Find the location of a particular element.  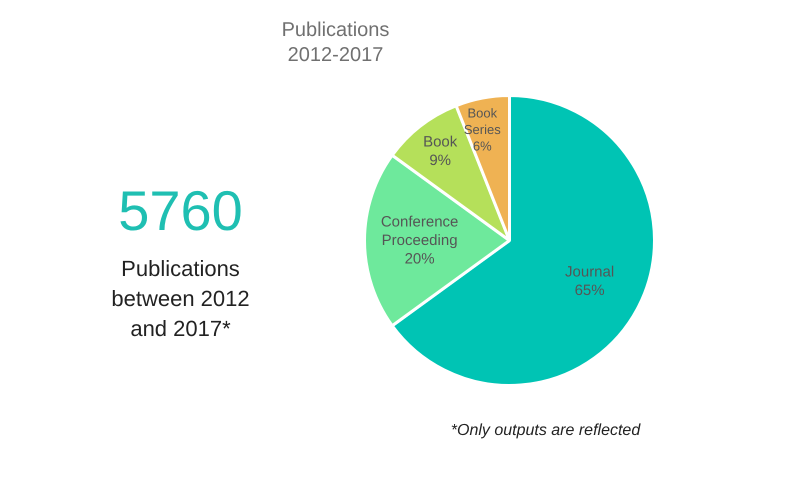

slice-label: Book is located at coordinates (440, 141).